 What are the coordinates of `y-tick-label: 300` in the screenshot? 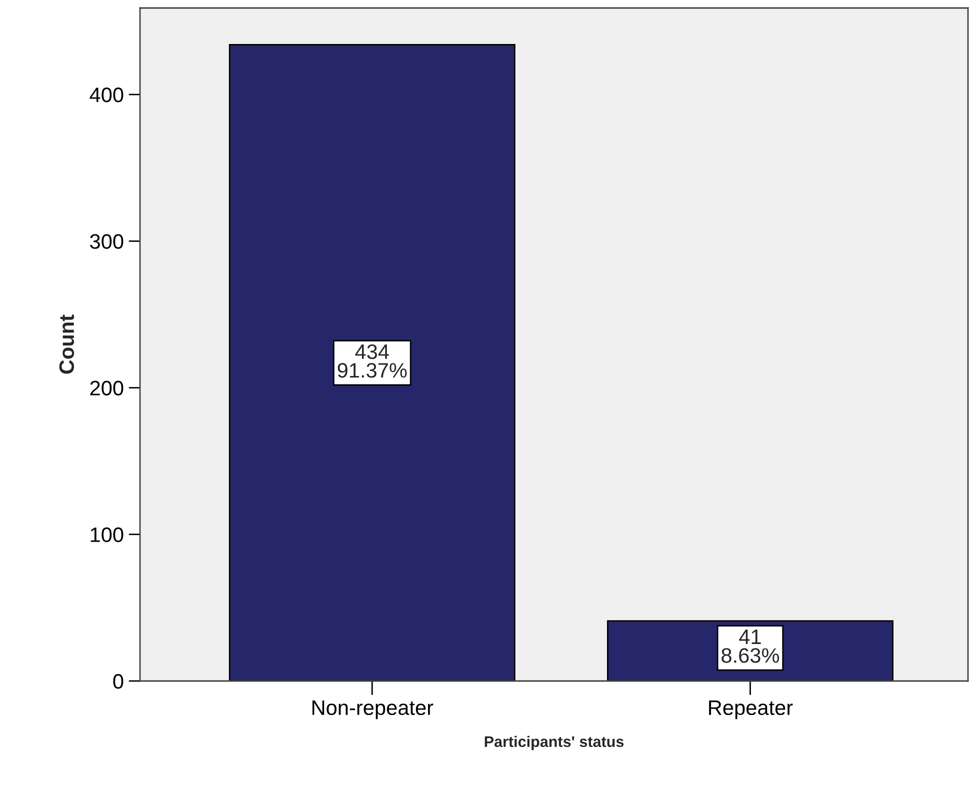 It's located at (107, 241).